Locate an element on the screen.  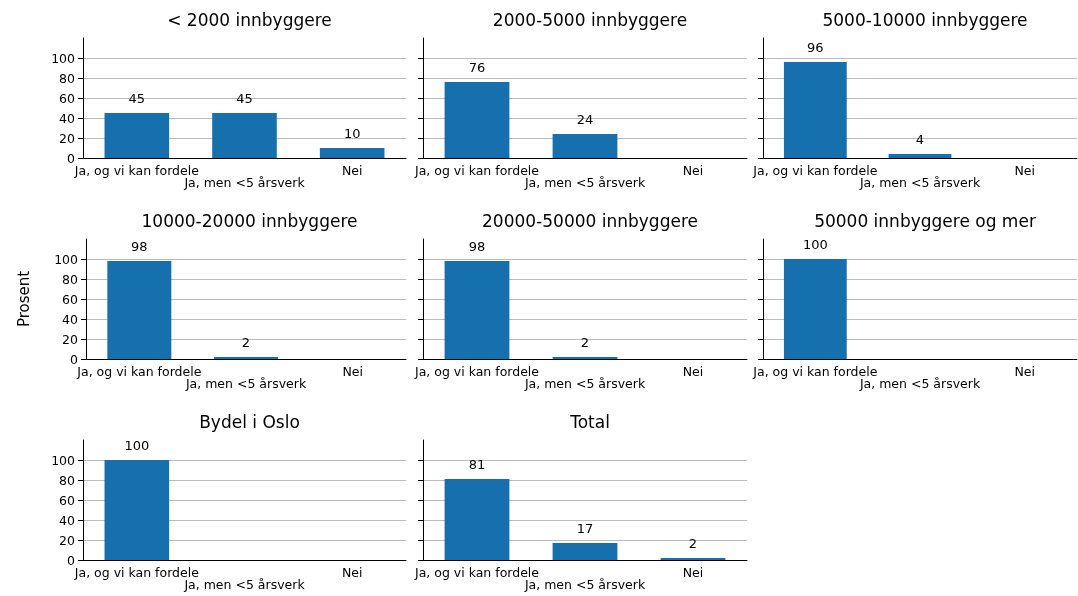
data-label: 96 is located at coordinates (815, 47).